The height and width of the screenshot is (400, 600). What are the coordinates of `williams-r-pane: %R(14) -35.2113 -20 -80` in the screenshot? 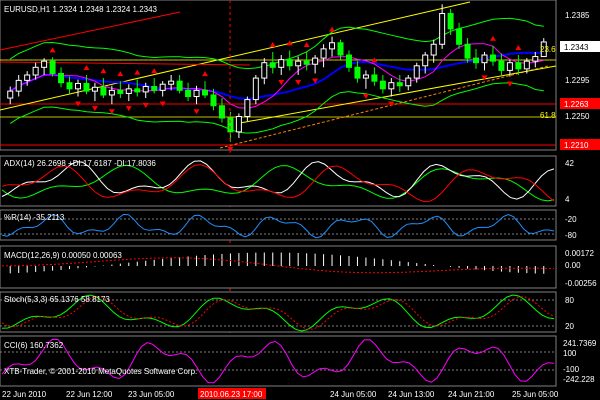 It's located at (288, 225).